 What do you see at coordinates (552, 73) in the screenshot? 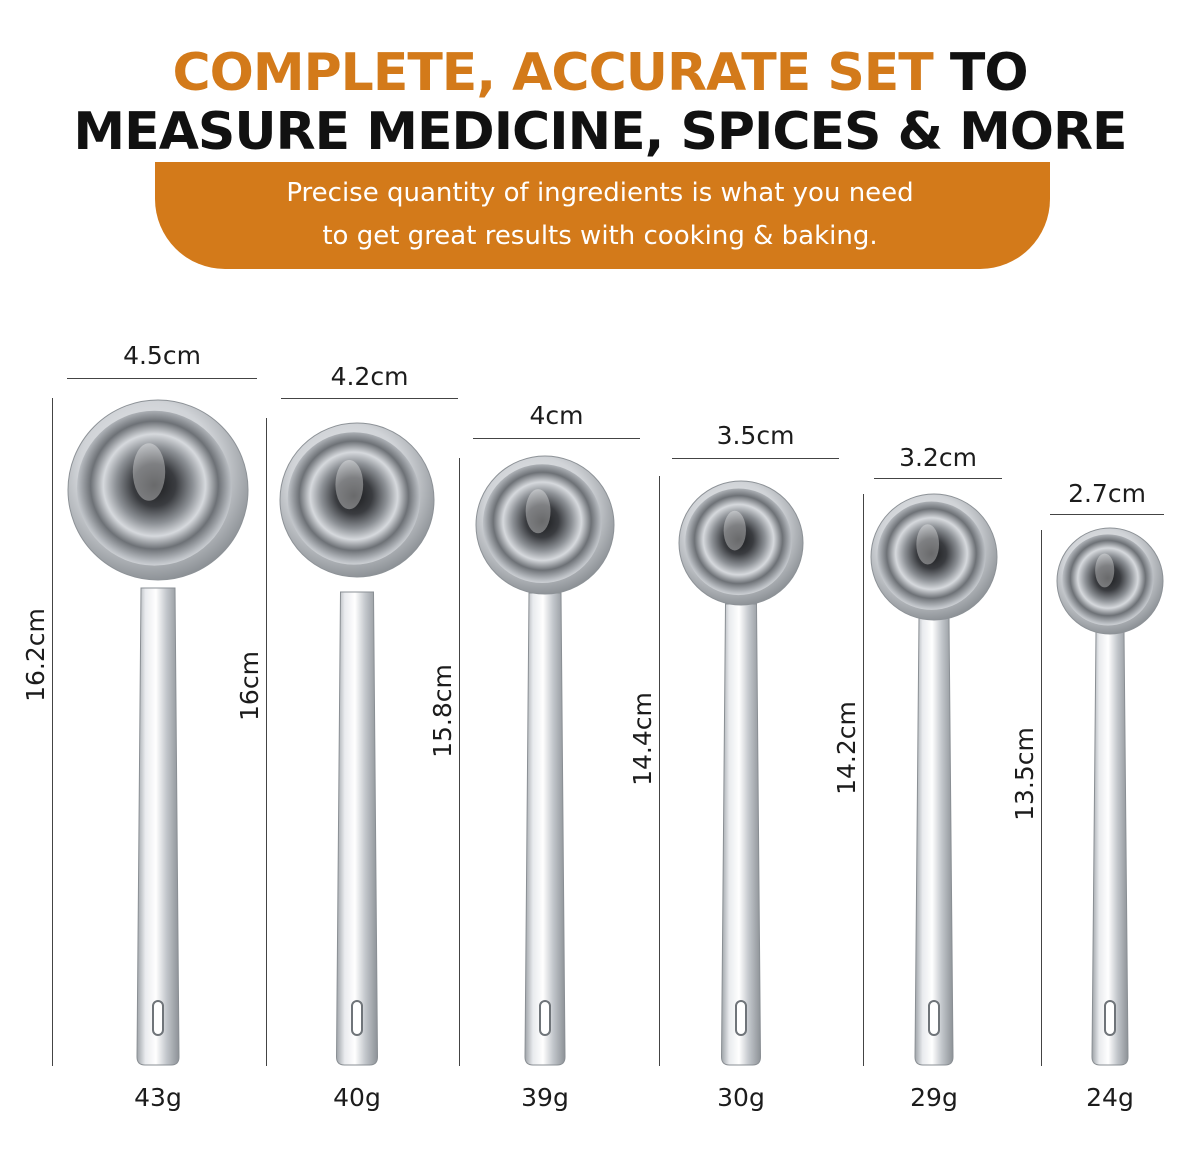
I see `headline-accent: COMPLETE, ACCURATE SET` at bounding box center [552, 73].